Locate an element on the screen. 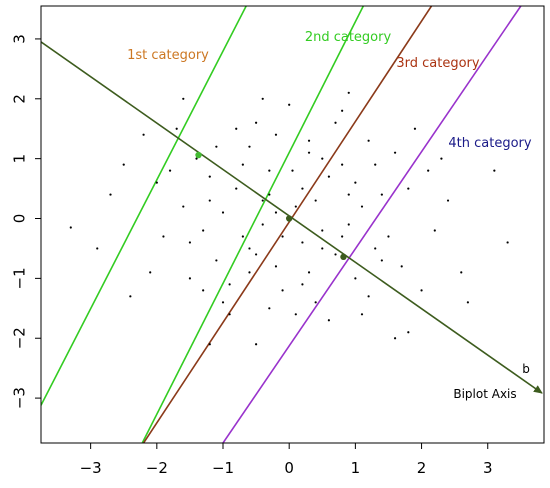  y-tick-label: −1 is located at coordinates (20, 278).